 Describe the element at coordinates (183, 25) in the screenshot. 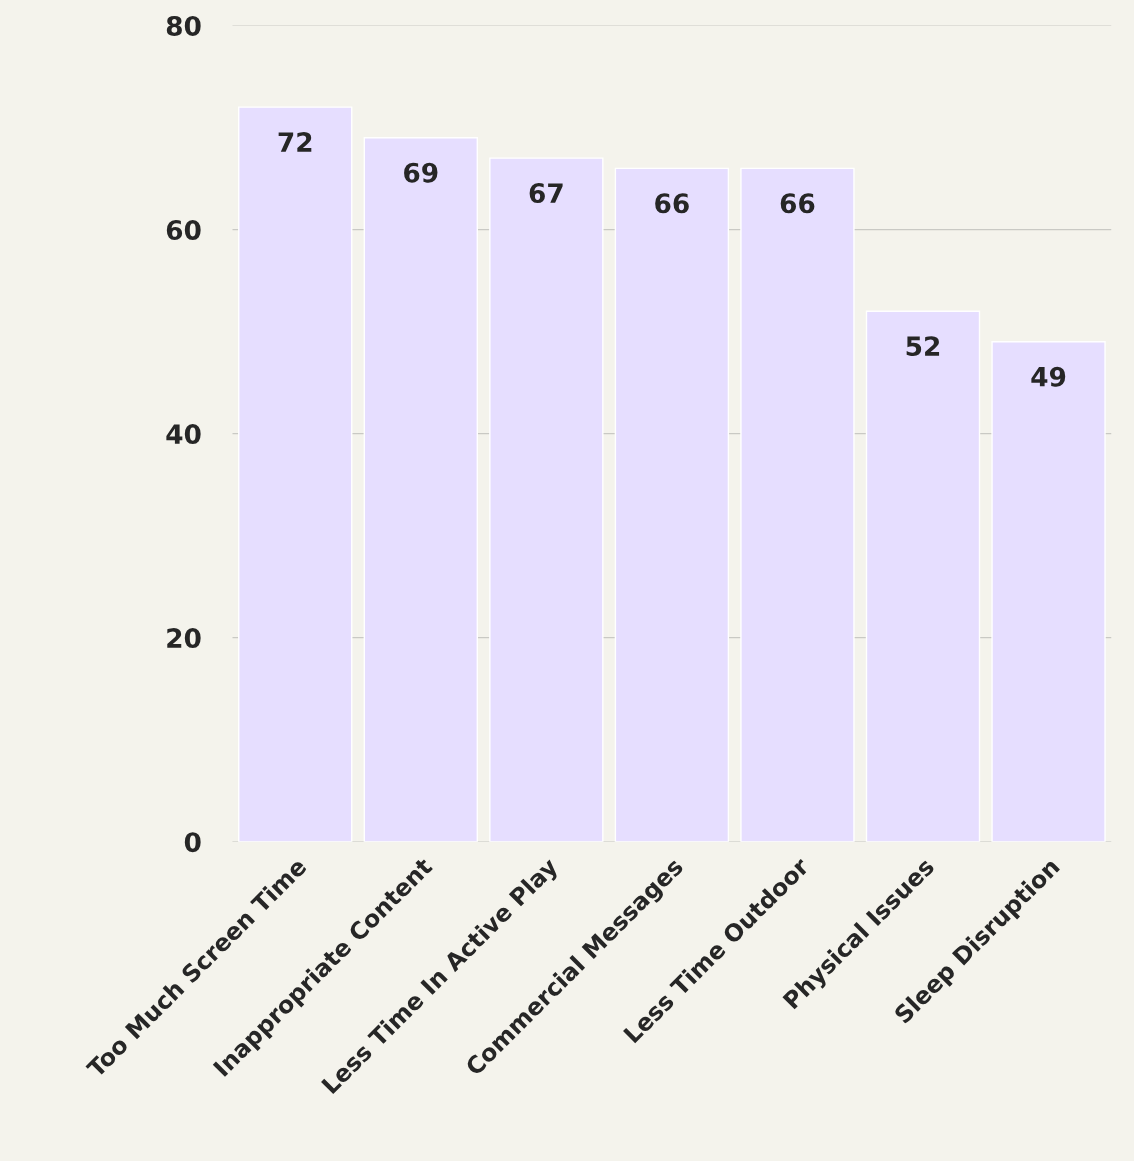

I see `y-tick-label: 80` at that location.